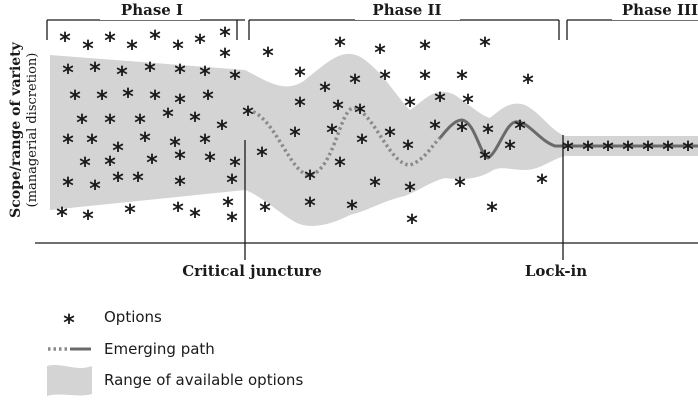 The width and height of the screenshot is (698, 400). I want to click on phase-axis, so click(372, 29).